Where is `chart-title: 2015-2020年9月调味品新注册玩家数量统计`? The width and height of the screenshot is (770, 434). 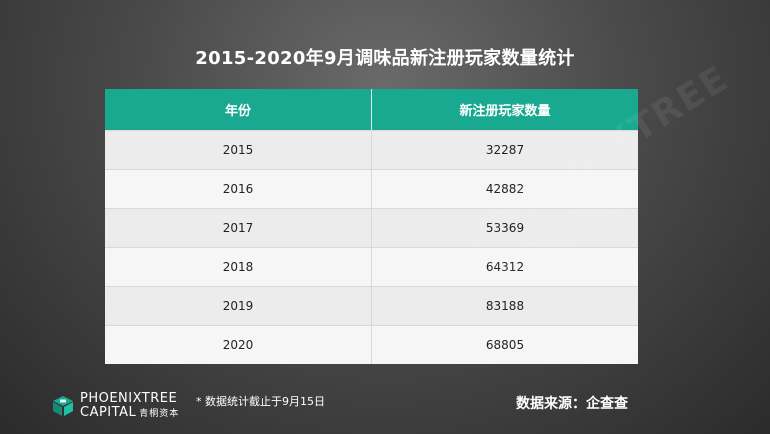
chart-title: 2015-2020年9月调味品新注册玩家数量统计 is located at coordinates (385, 58).